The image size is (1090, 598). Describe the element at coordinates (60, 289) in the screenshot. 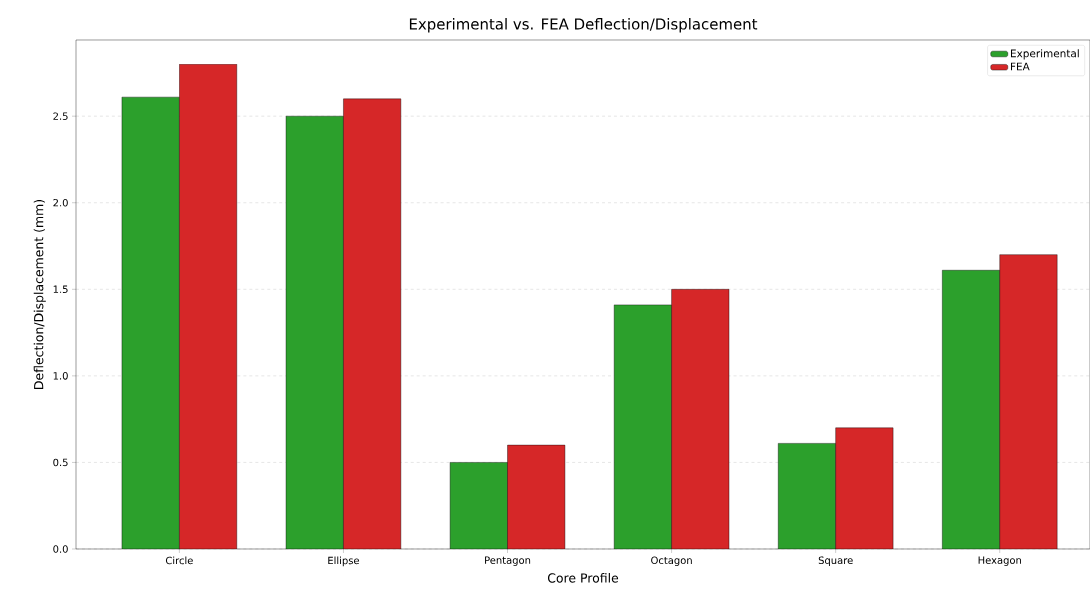

I see `y-tick-label: 1.5` at that location.